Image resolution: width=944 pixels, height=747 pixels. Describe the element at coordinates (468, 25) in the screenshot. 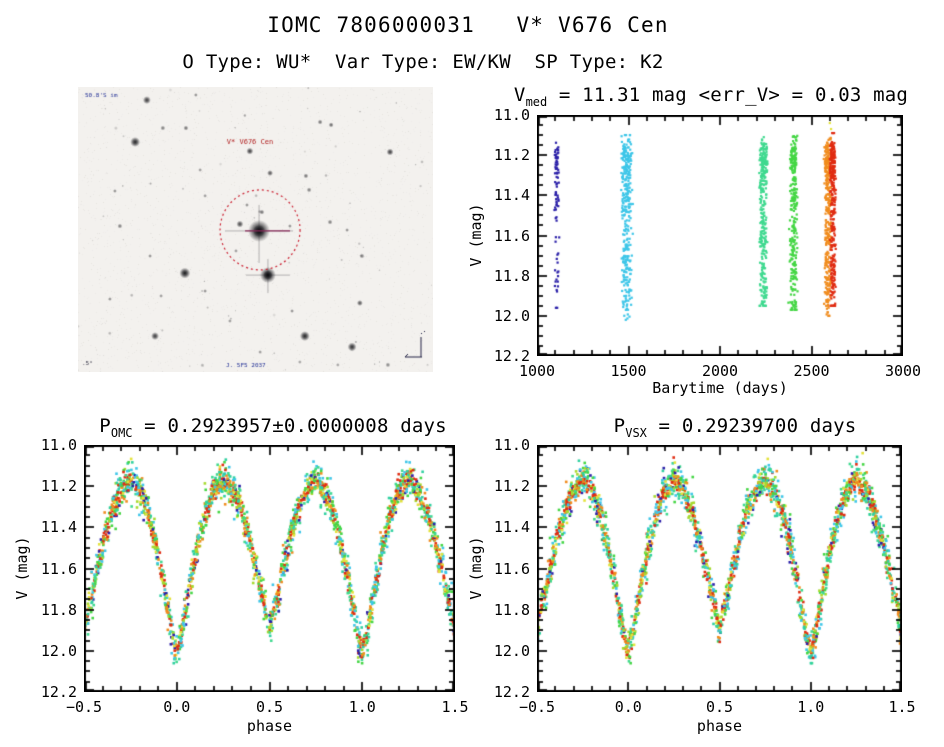

I see `page-title: IOMC 7806000031 V* V676 Cen` at that location.